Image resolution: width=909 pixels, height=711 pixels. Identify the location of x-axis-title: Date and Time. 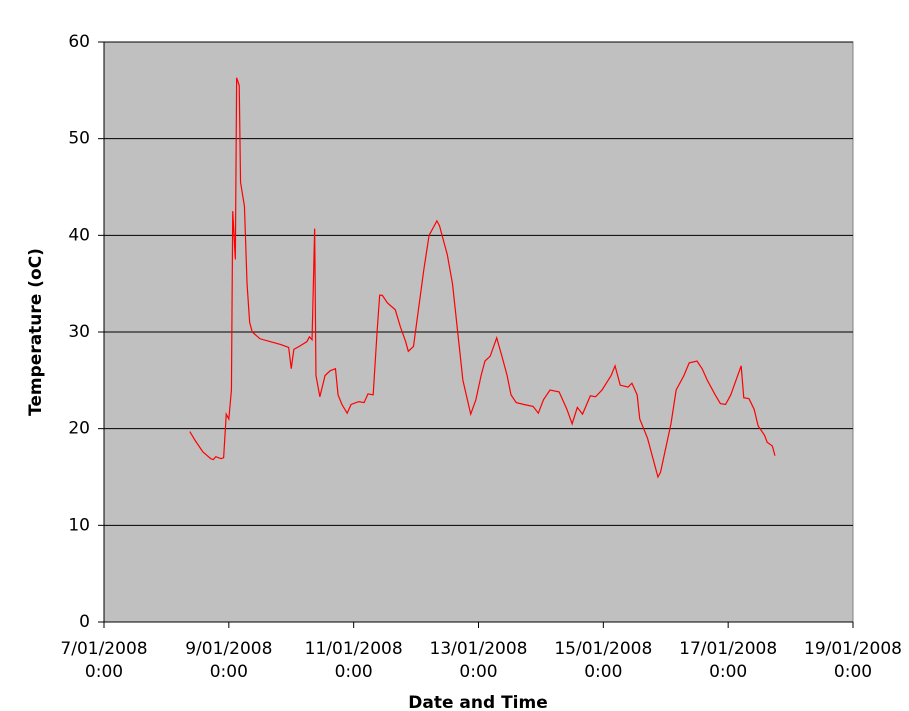
(478, 702).